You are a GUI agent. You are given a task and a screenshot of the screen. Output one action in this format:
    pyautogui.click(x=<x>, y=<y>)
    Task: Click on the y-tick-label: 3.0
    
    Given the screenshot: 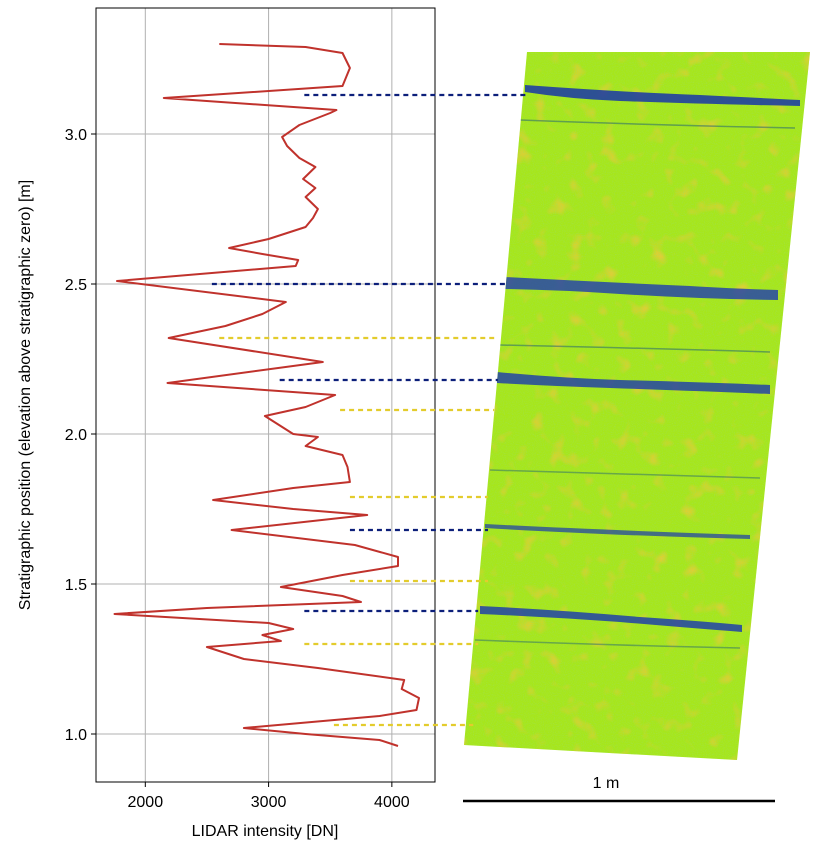 What is the action you would take?
    pyautogui.click(x=76, y=135)
    